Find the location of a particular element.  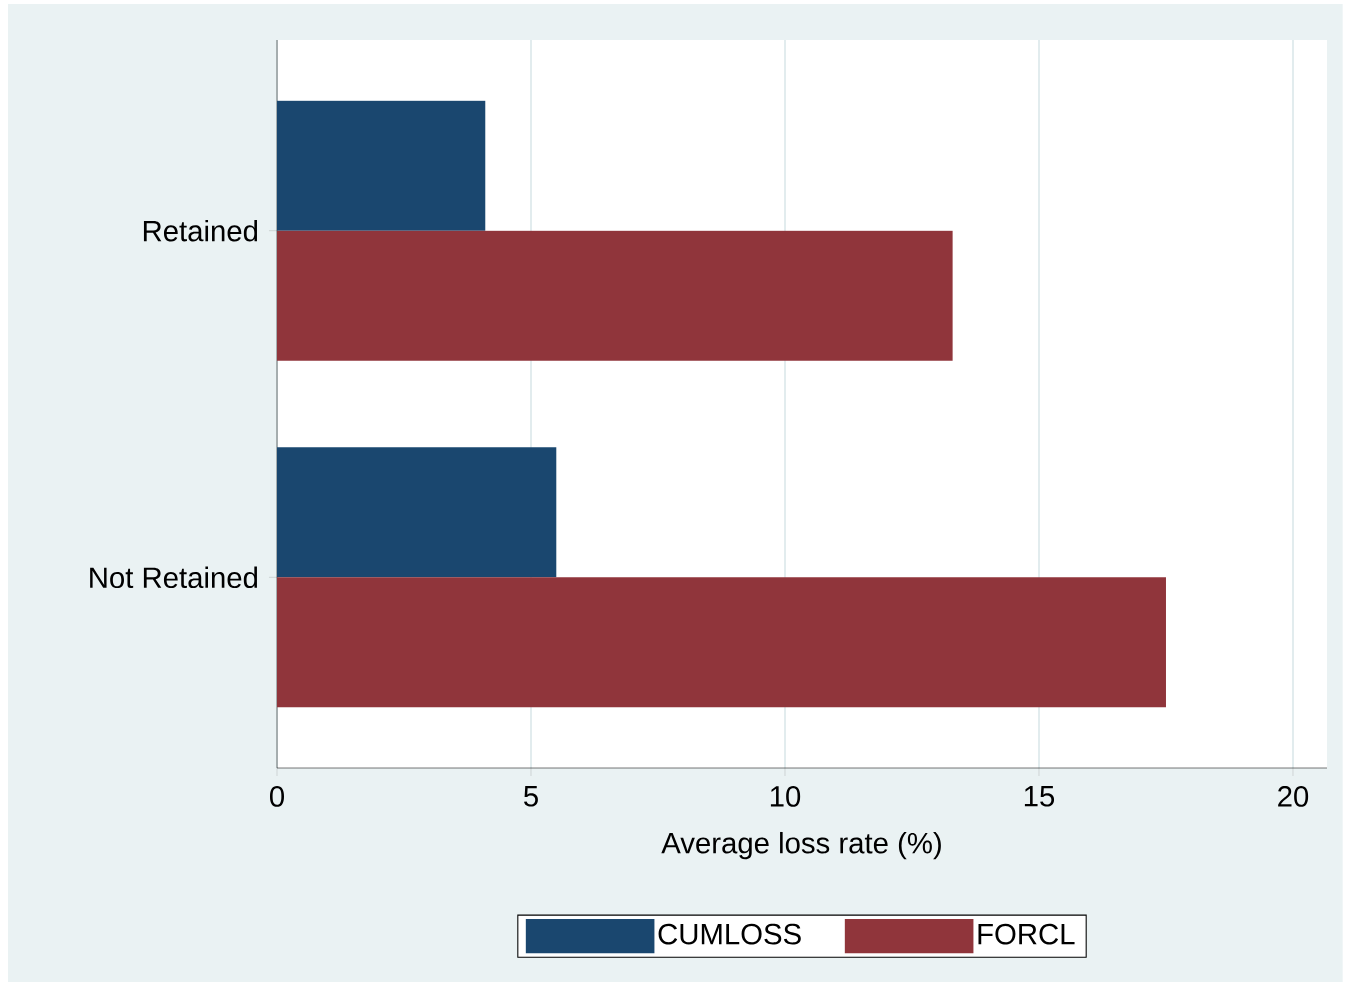

y-tick-label: Not Retained is located at coordinates (174, 577).